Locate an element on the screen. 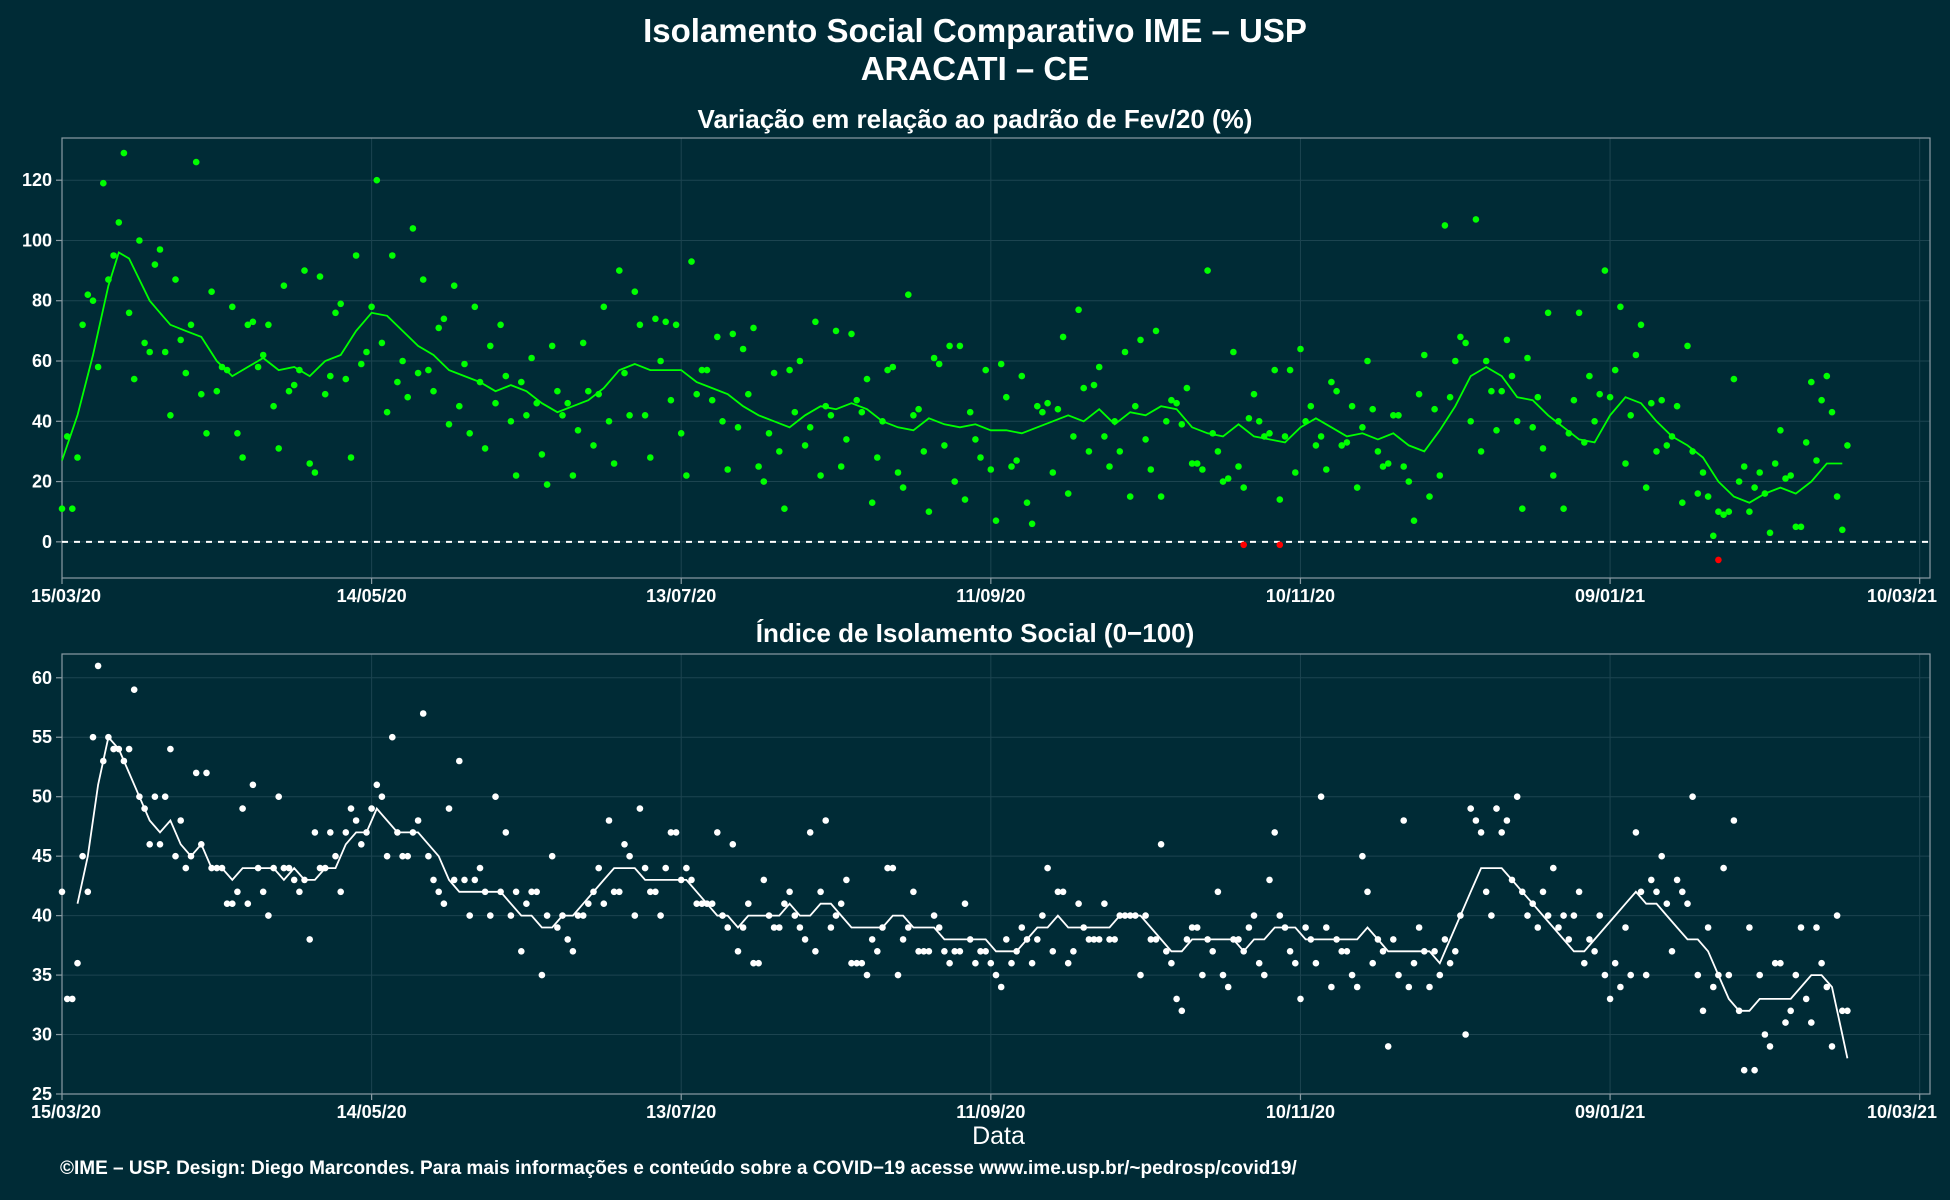 This screenshot has height=1200, width=1950. y-tick-label: 50 is located at coordinates (42, 797).